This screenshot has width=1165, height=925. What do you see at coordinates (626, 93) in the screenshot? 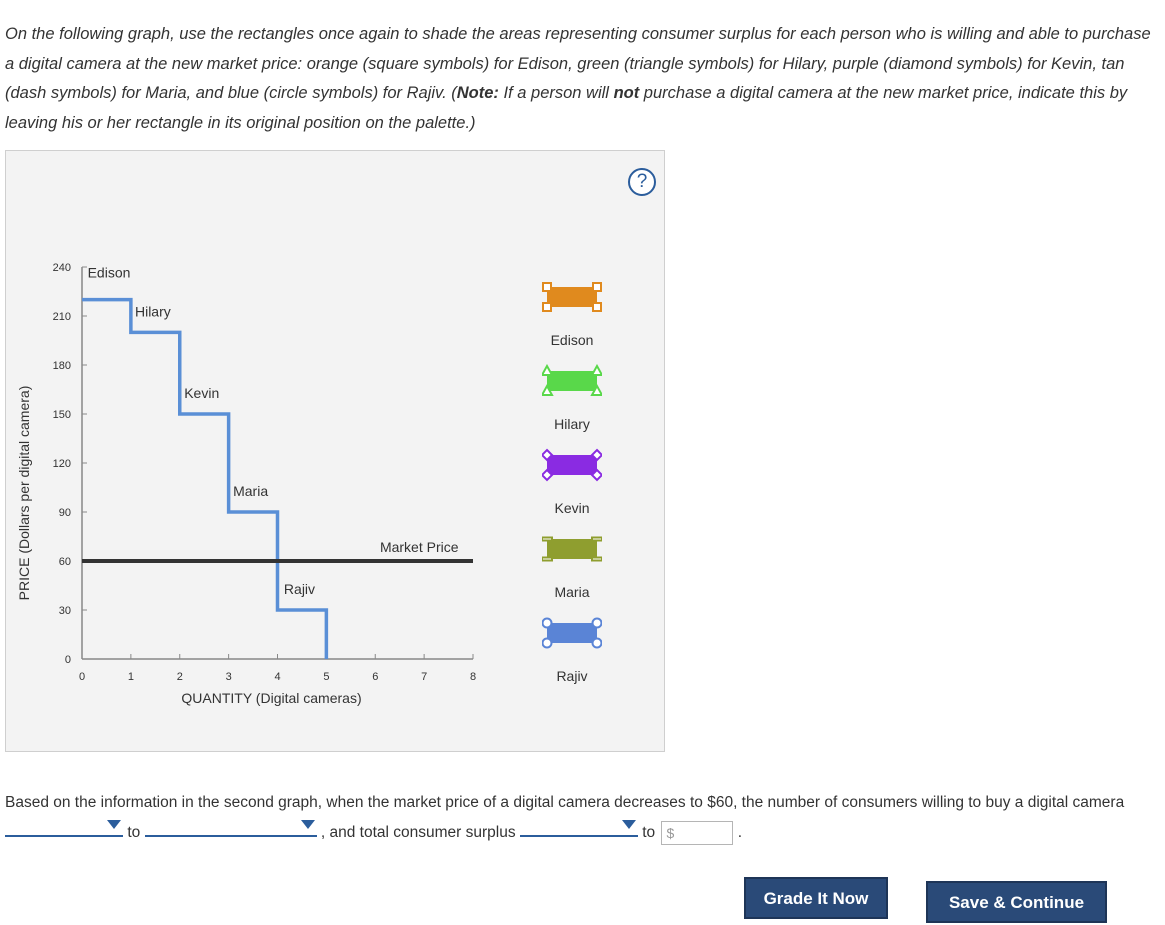
I see `not-emphasis: not` at bounding box center [626, 93].